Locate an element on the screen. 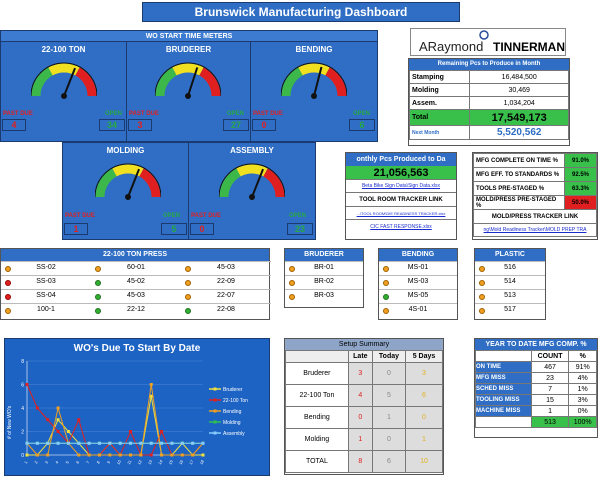 The image size is (600, 477). status-label: SS-02 is located at coordinates (46, 267).